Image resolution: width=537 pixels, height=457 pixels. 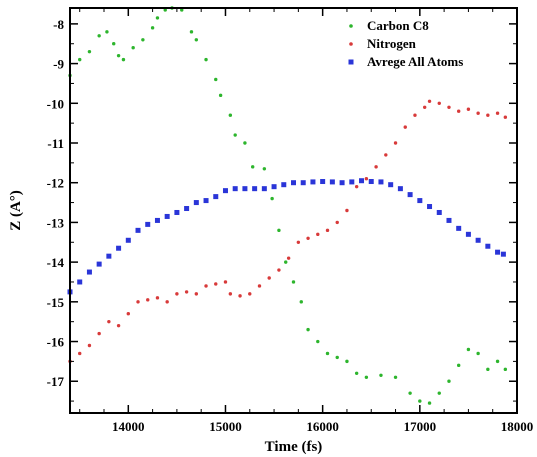 What do you see at coordinates (56, 342) in the screenshot?
I see `y-tick-label: -16` at bounding box center [56, 342].